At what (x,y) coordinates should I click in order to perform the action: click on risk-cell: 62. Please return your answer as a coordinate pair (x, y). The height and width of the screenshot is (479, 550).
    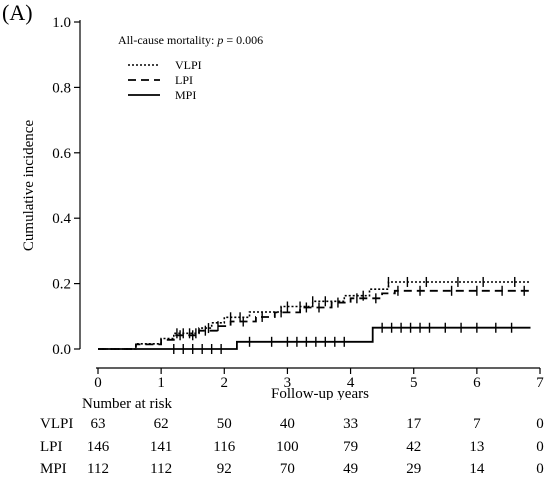
    Looking at the image, I should click on (161, 424).